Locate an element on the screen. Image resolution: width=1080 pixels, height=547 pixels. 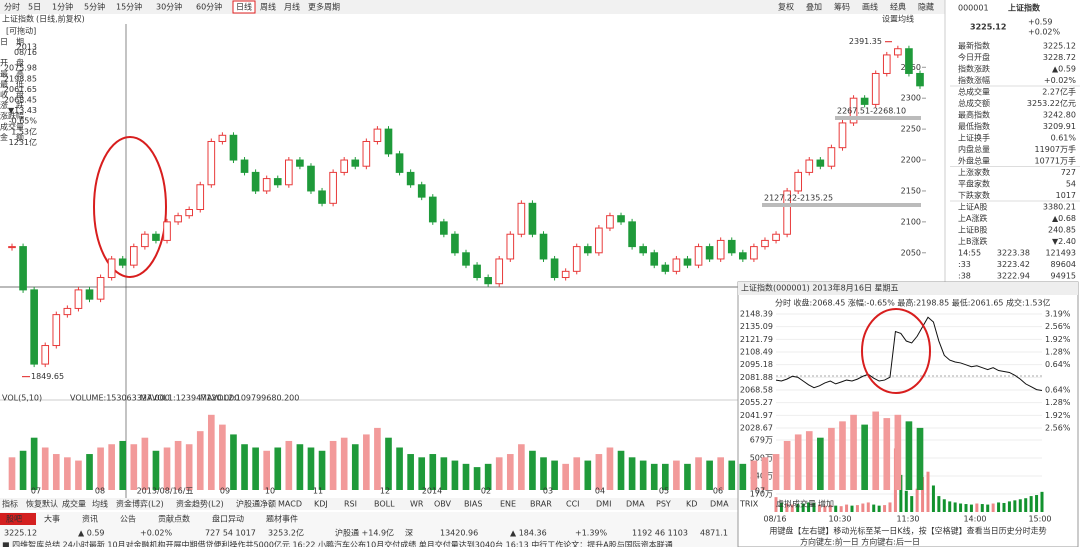
popup-title: 上证指数(000001) 2013年8月16日 星期五 is located at coordinates (820, 288).